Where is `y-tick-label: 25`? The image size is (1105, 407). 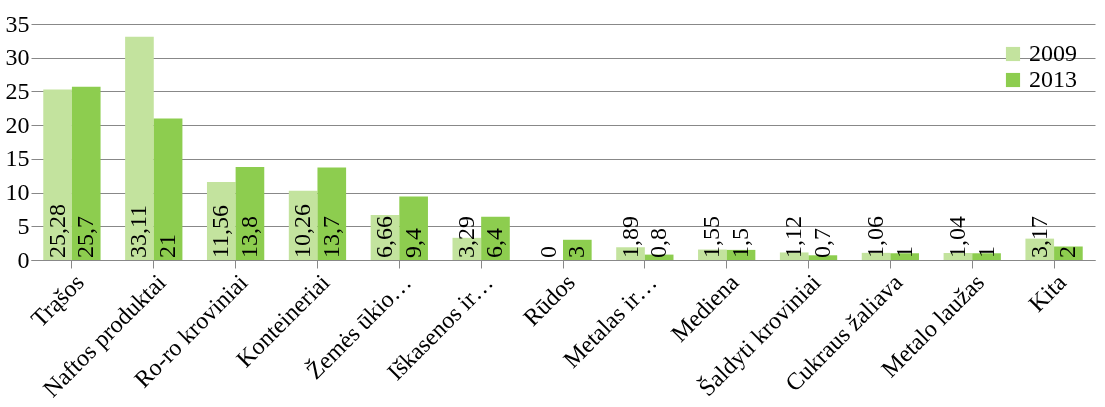 y-tick-label: 25 is located at coordinates (17, 90).